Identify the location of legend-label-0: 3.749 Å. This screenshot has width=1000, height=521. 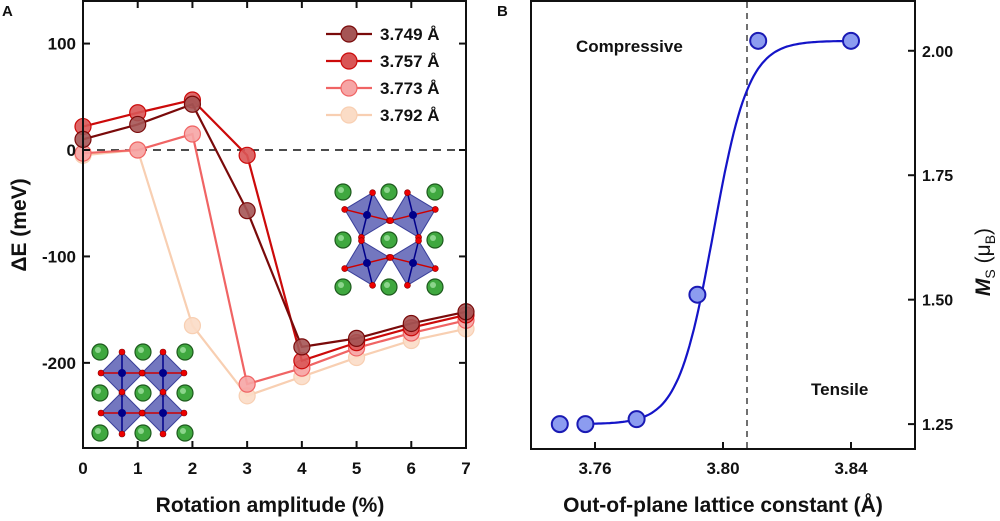
(410, 34).